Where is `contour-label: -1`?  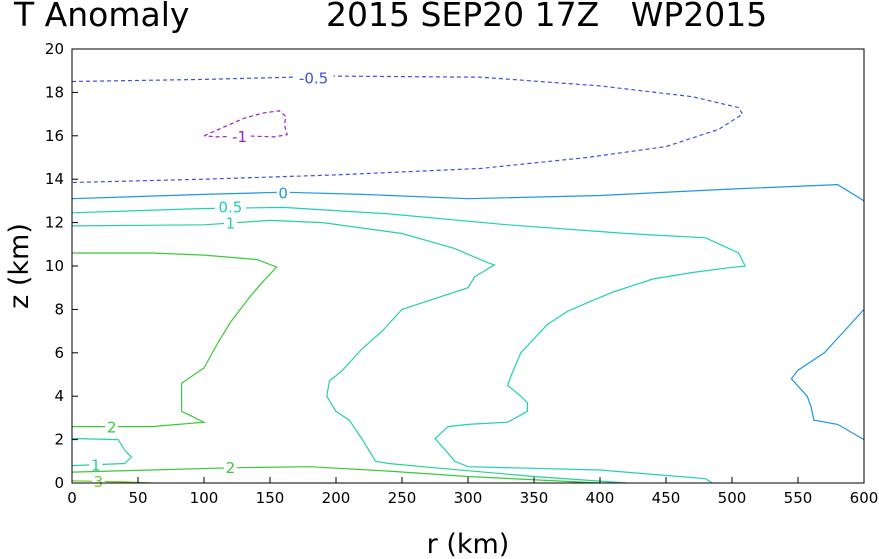
contour-label: -1 is located at coordinates (239, 137).